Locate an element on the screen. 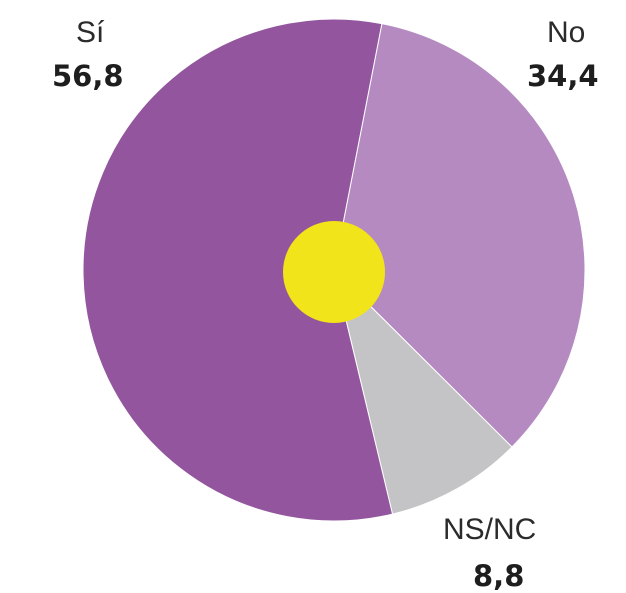  label-nsnc-name: NS/NC is located at coordinates (490, 529).